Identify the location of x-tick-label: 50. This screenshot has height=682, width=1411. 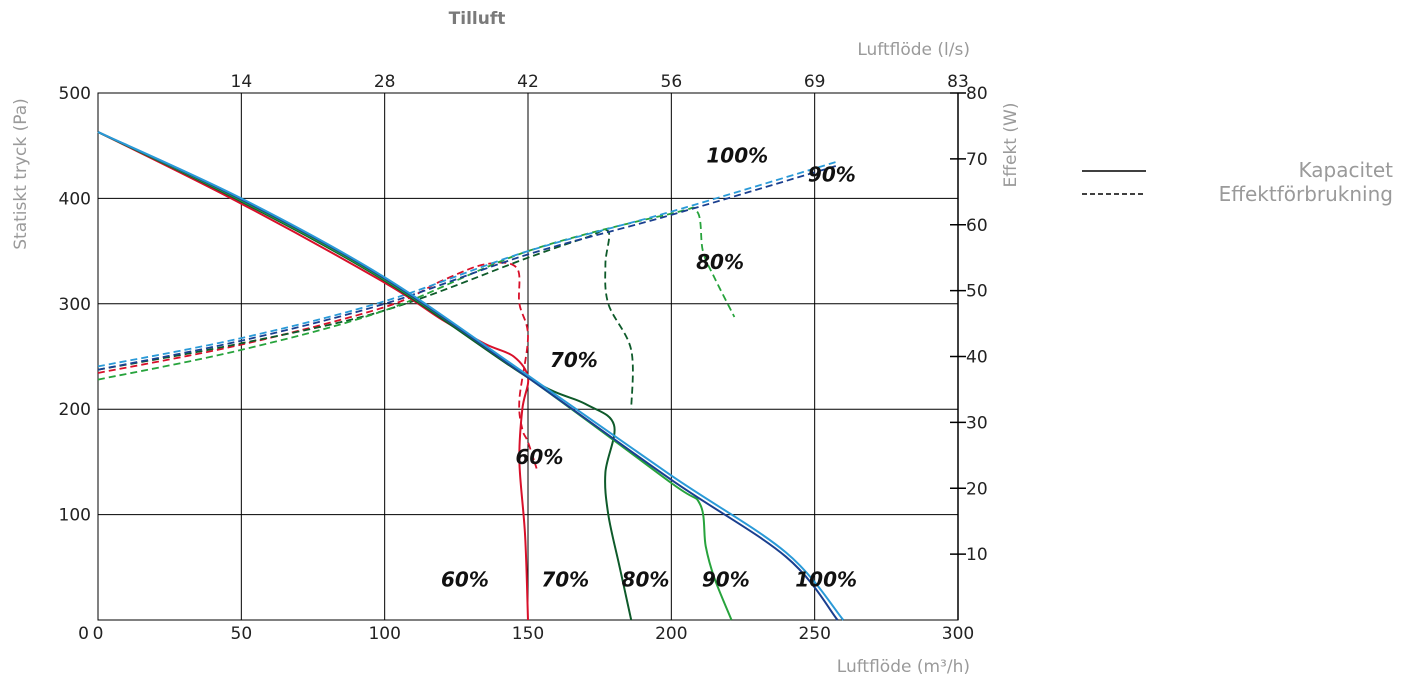
(242, 634).